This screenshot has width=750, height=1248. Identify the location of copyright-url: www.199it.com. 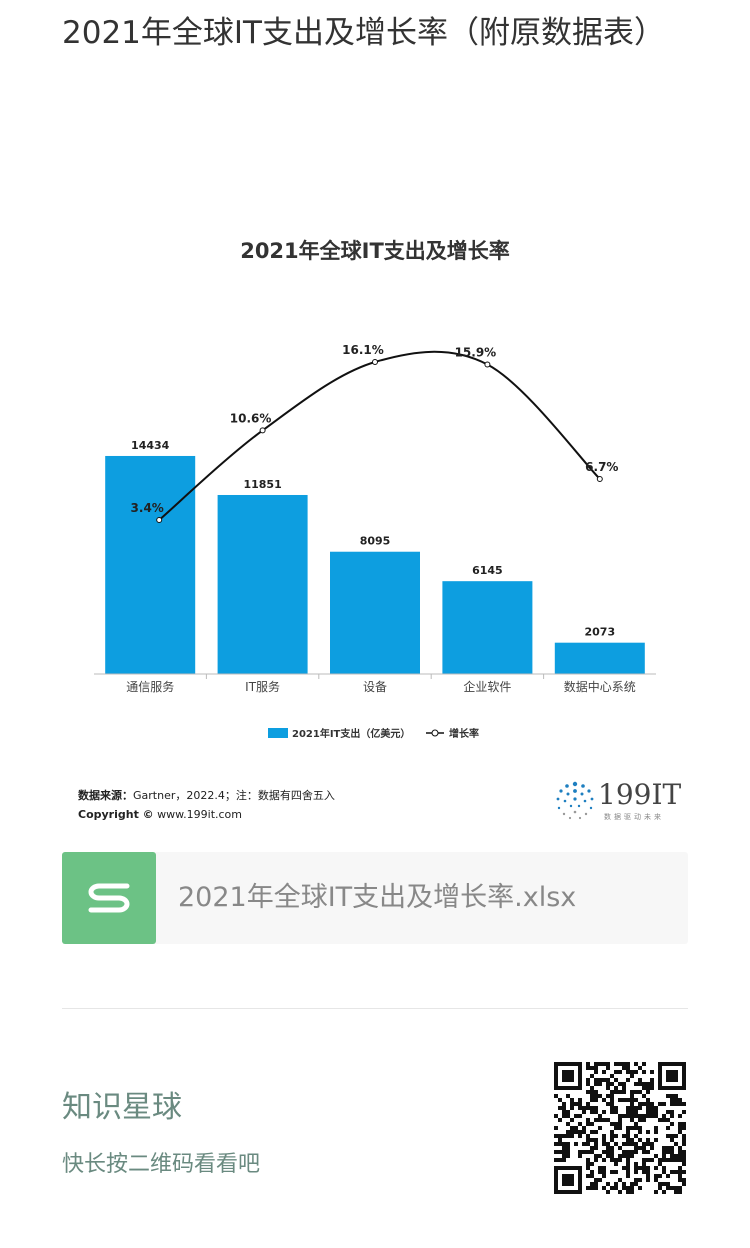
(200, 814).